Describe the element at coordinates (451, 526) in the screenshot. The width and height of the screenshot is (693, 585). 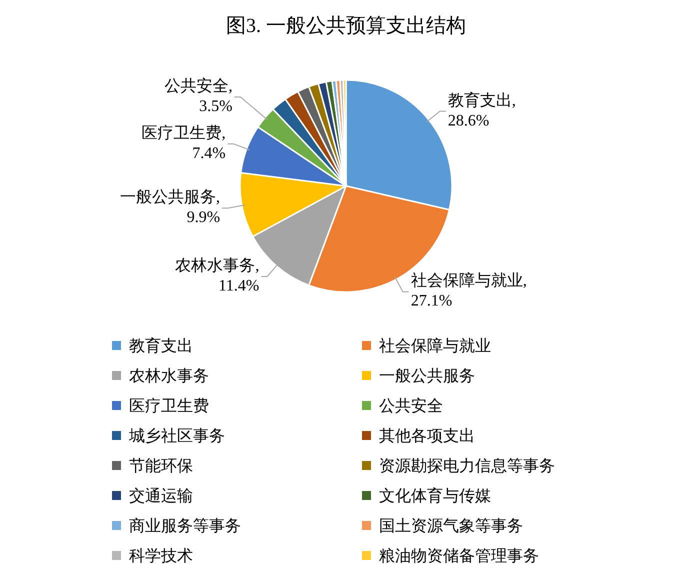
I see `legend-label: 国土资源气象等事务` at that location.